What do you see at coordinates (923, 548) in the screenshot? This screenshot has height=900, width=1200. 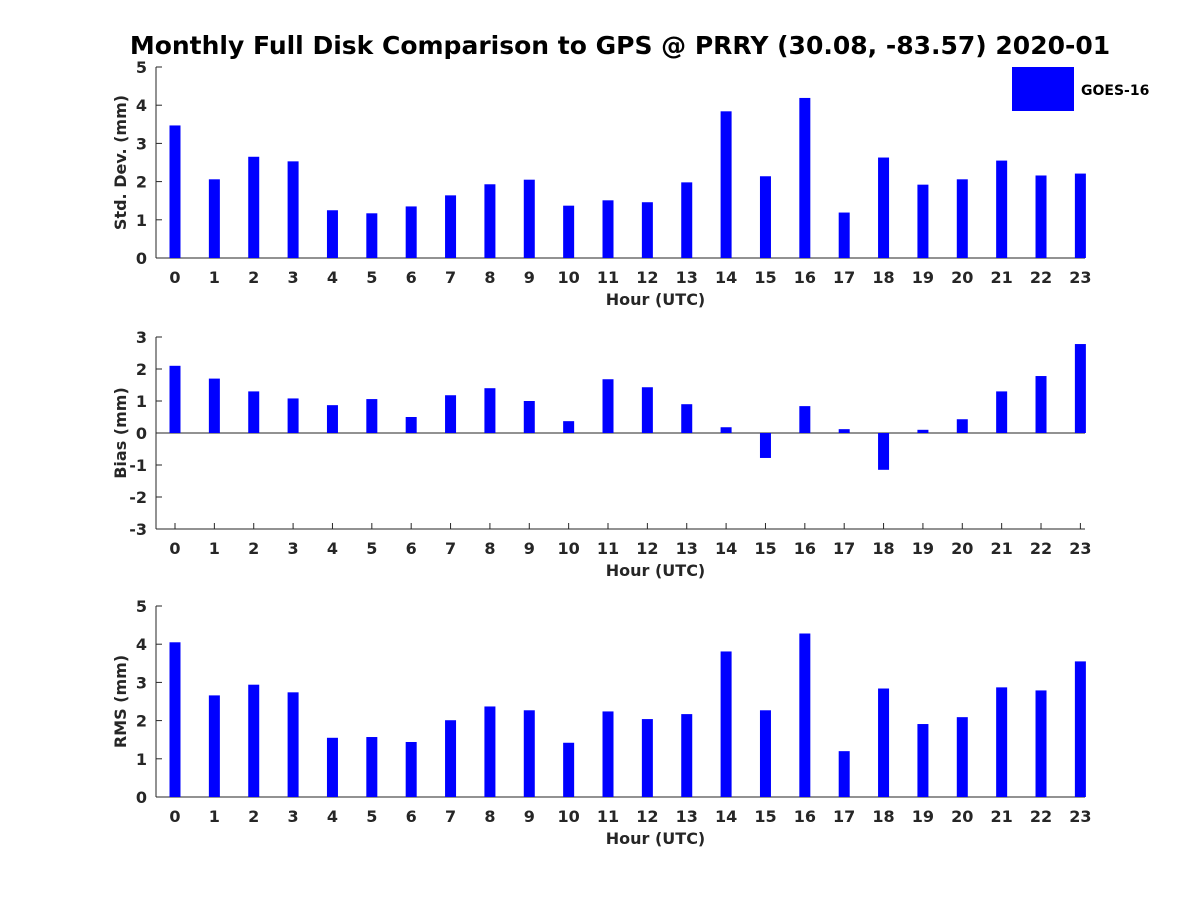 I see `x-tick-label: 19` at bounding box center [923, 548].